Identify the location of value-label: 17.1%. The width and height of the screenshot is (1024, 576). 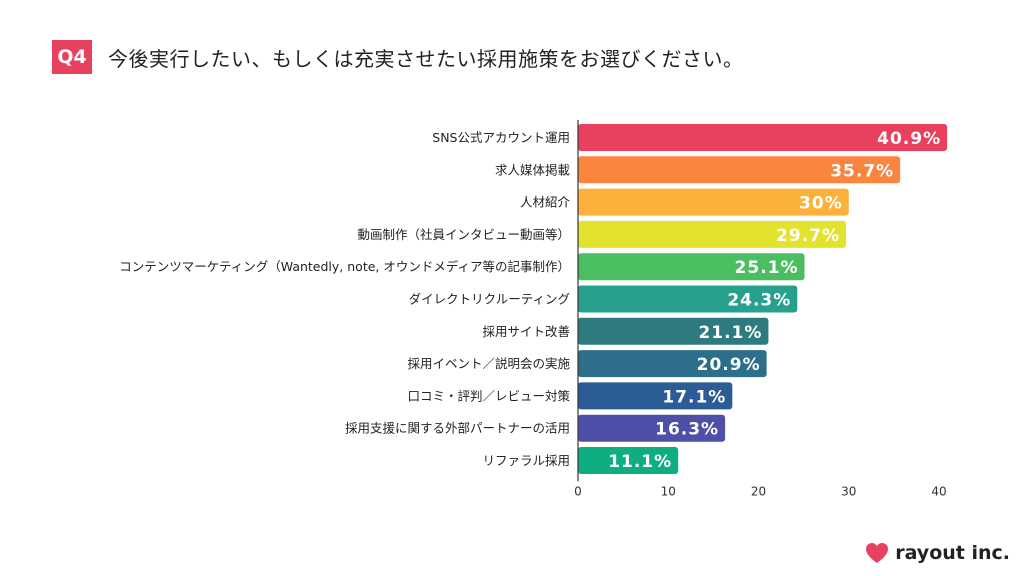
(694, 397).